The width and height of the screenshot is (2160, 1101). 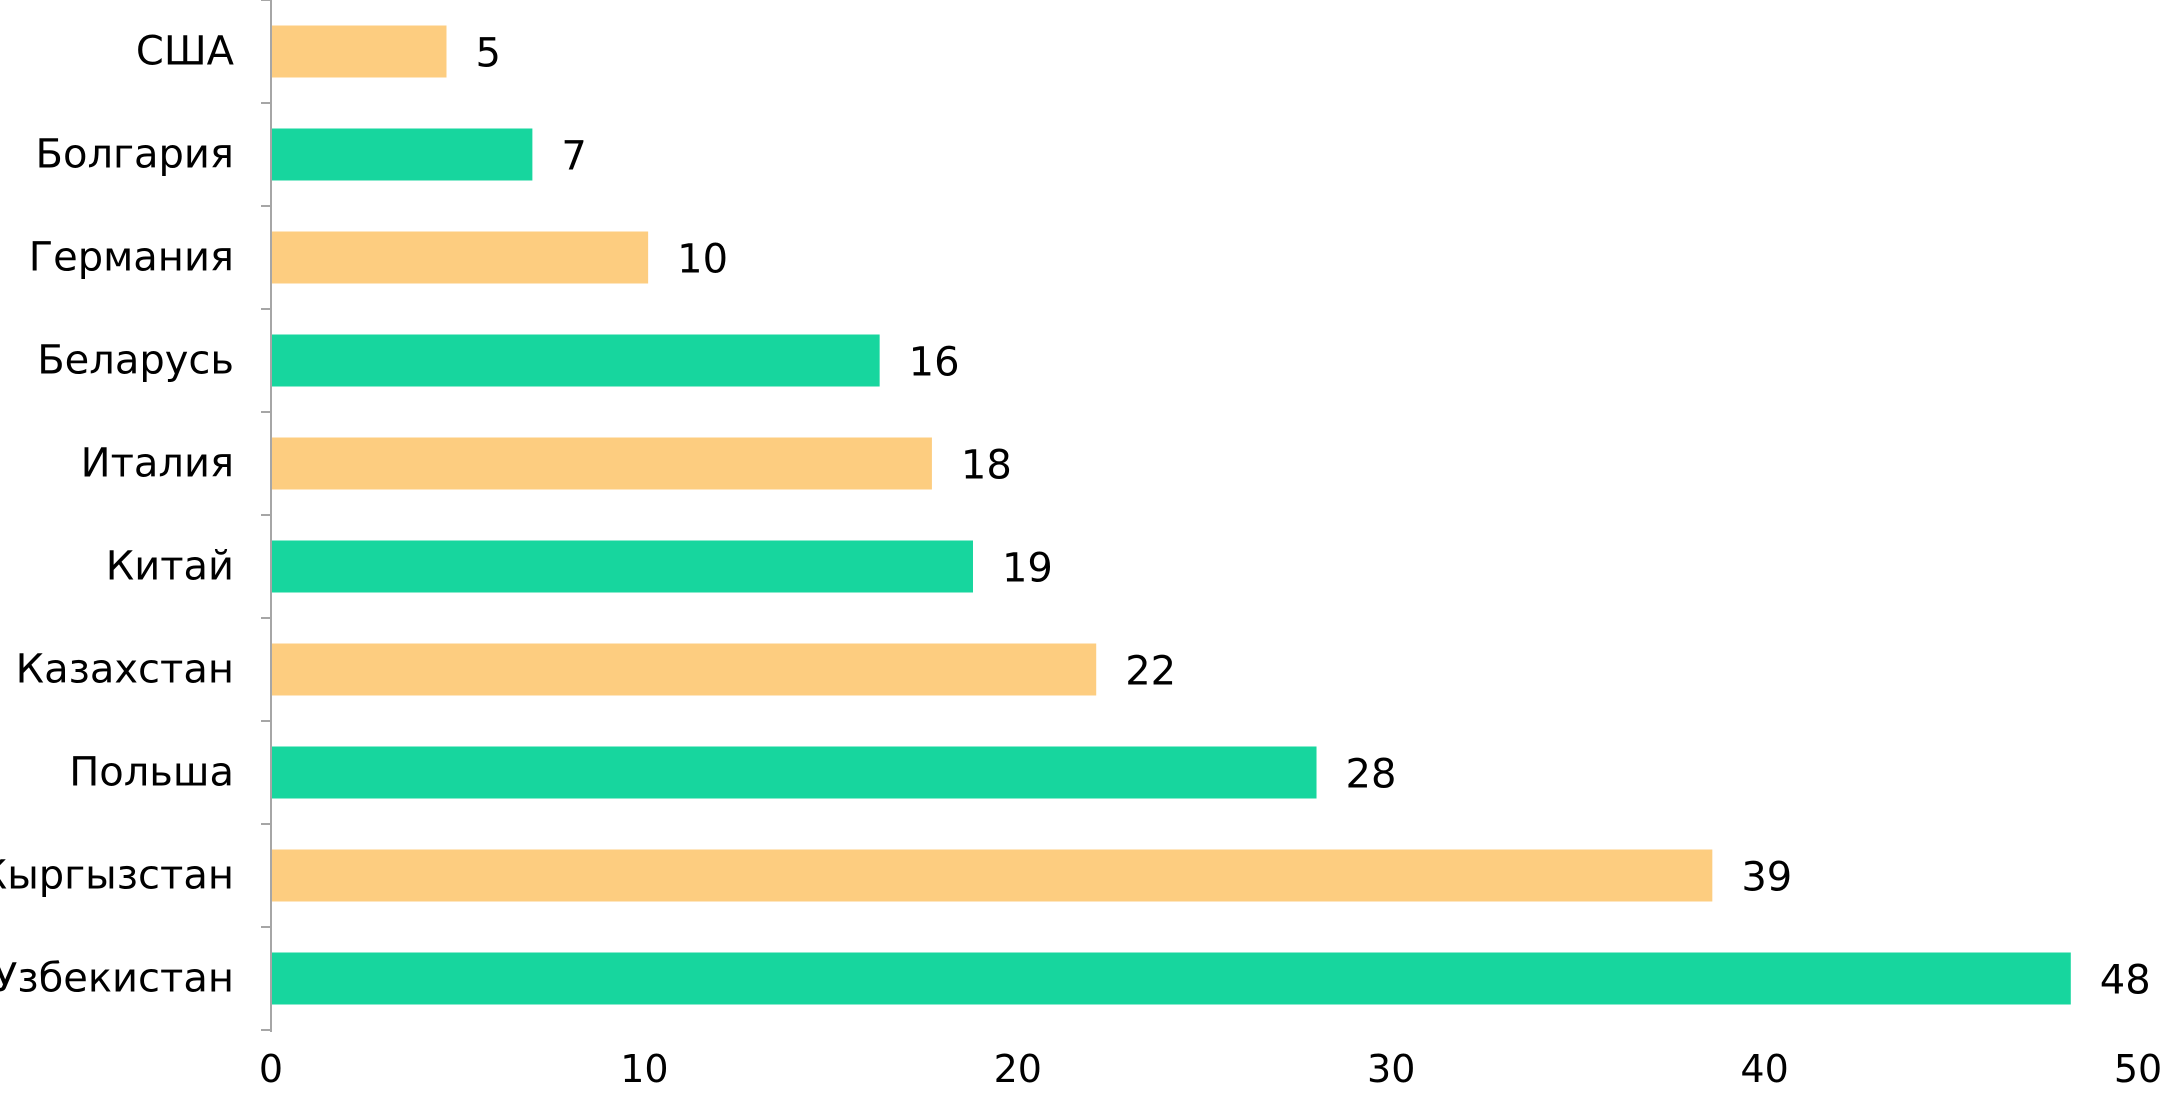 I want to click on category-label: США, so click(x=185, y=52).